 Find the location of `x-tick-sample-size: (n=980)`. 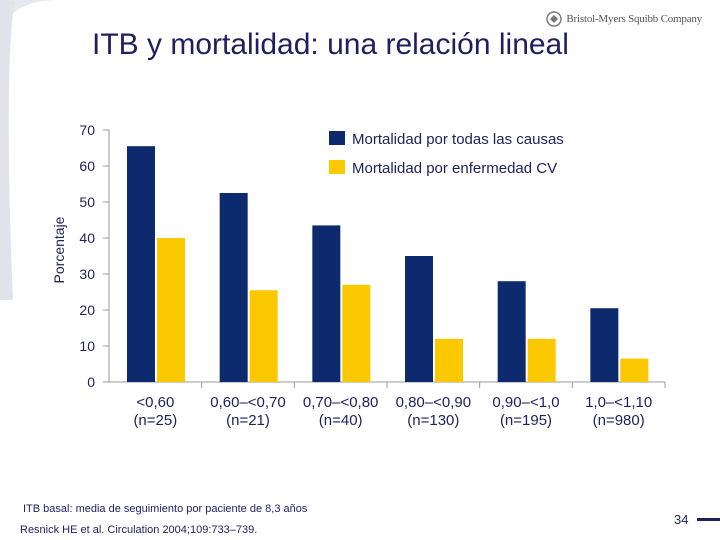

x-tick-sample-size: (n=980) is located at coordinates (619, 420).